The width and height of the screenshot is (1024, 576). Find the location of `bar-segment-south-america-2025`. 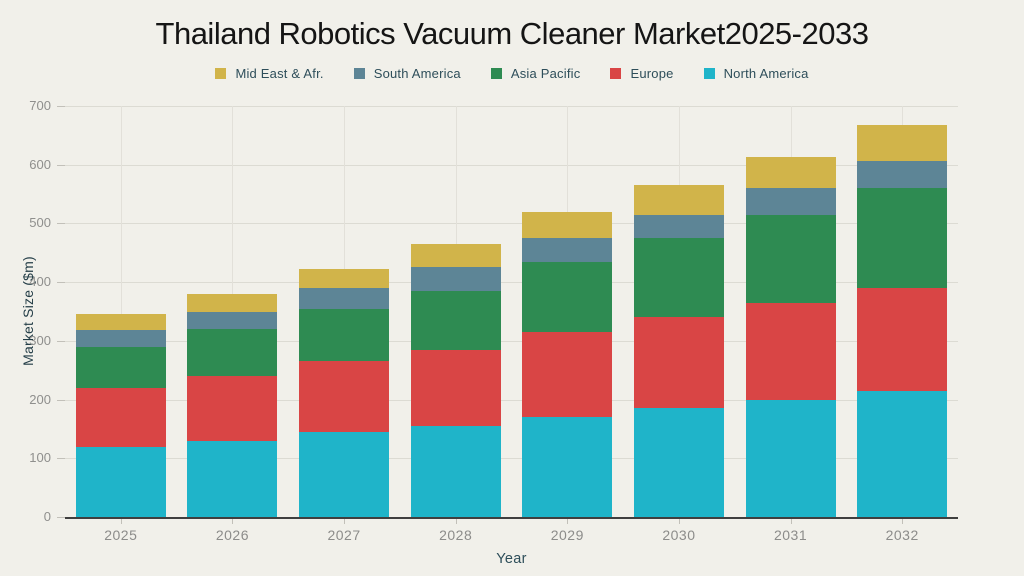

bar-segment-south-america-2025 is located at coordinates (120, 338).